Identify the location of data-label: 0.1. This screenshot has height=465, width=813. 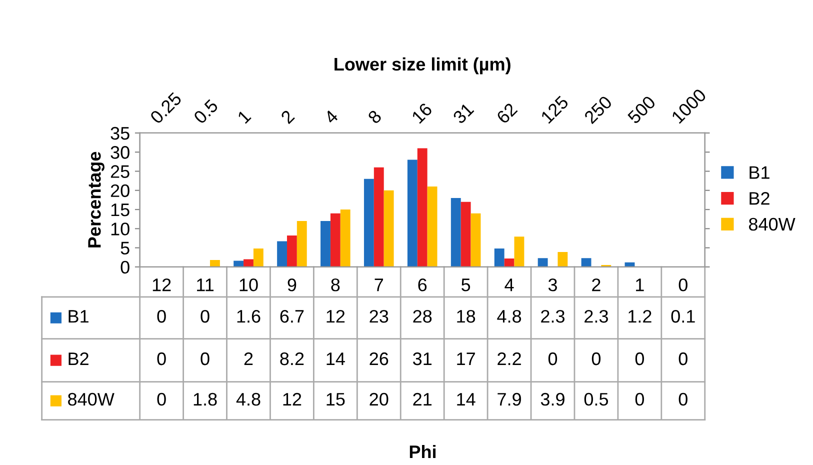
(683, 316).